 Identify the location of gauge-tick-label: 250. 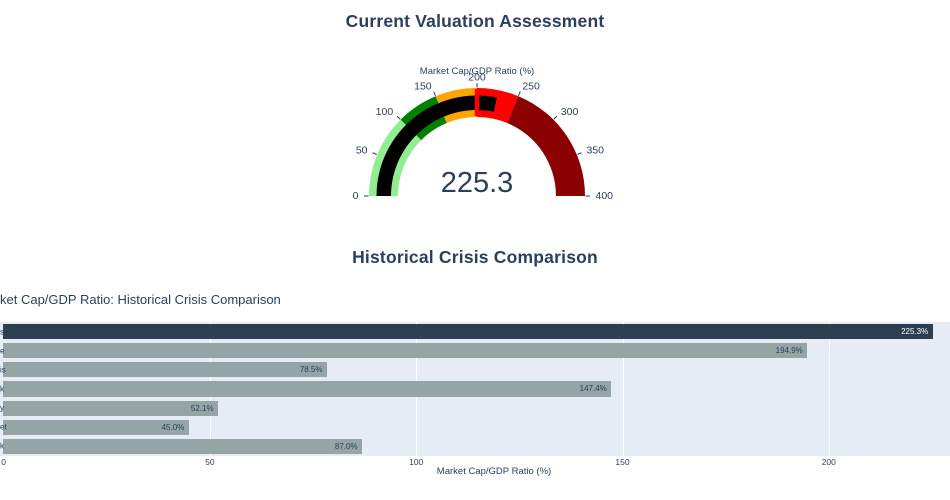
(531, 86).